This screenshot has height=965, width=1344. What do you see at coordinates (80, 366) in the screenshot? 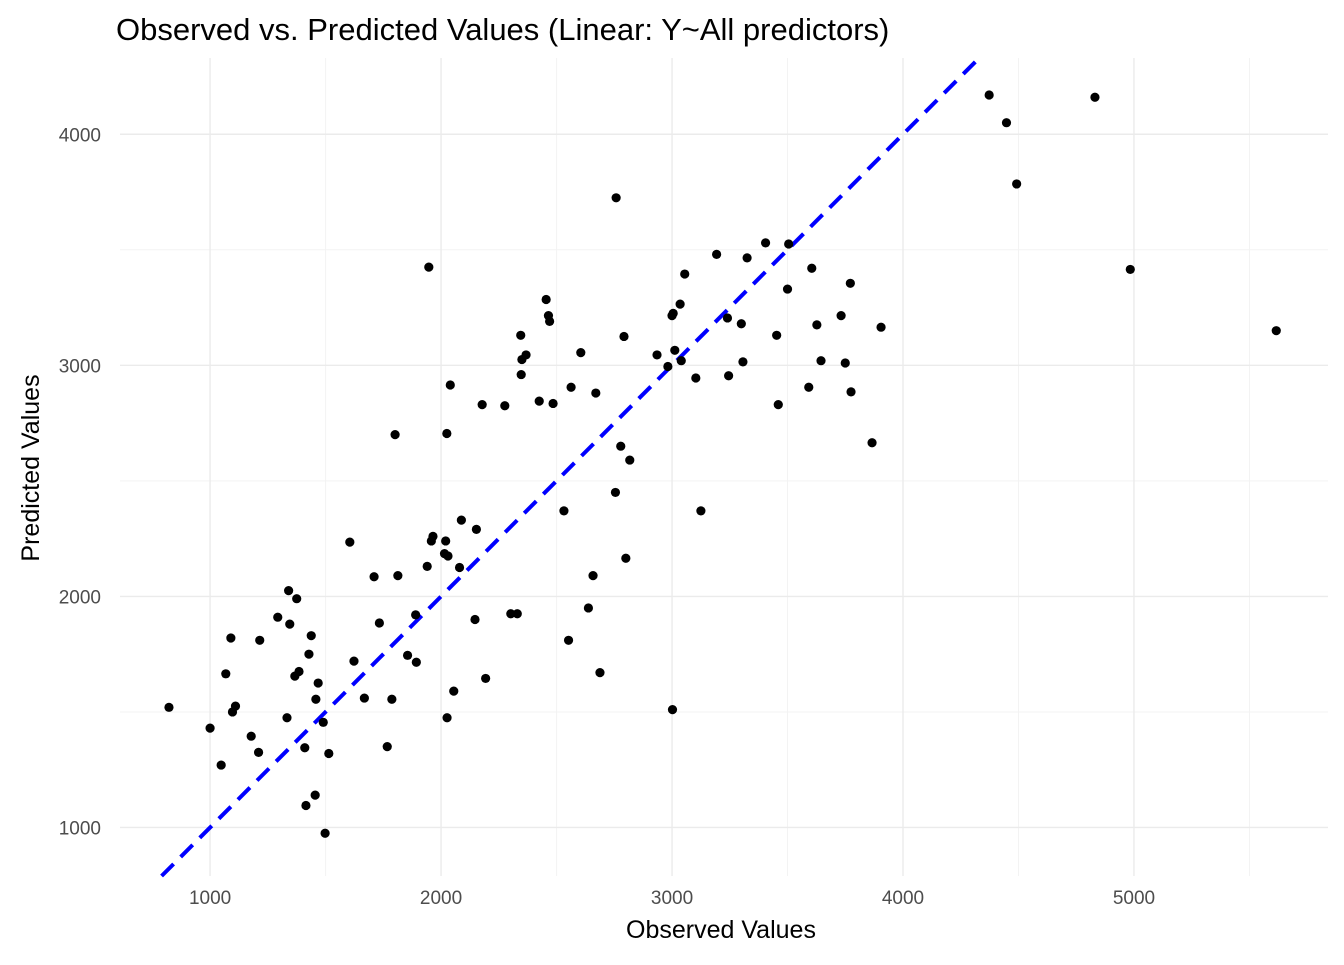
I see `y-tick-label: 3000` at bounding box center [80, 366].